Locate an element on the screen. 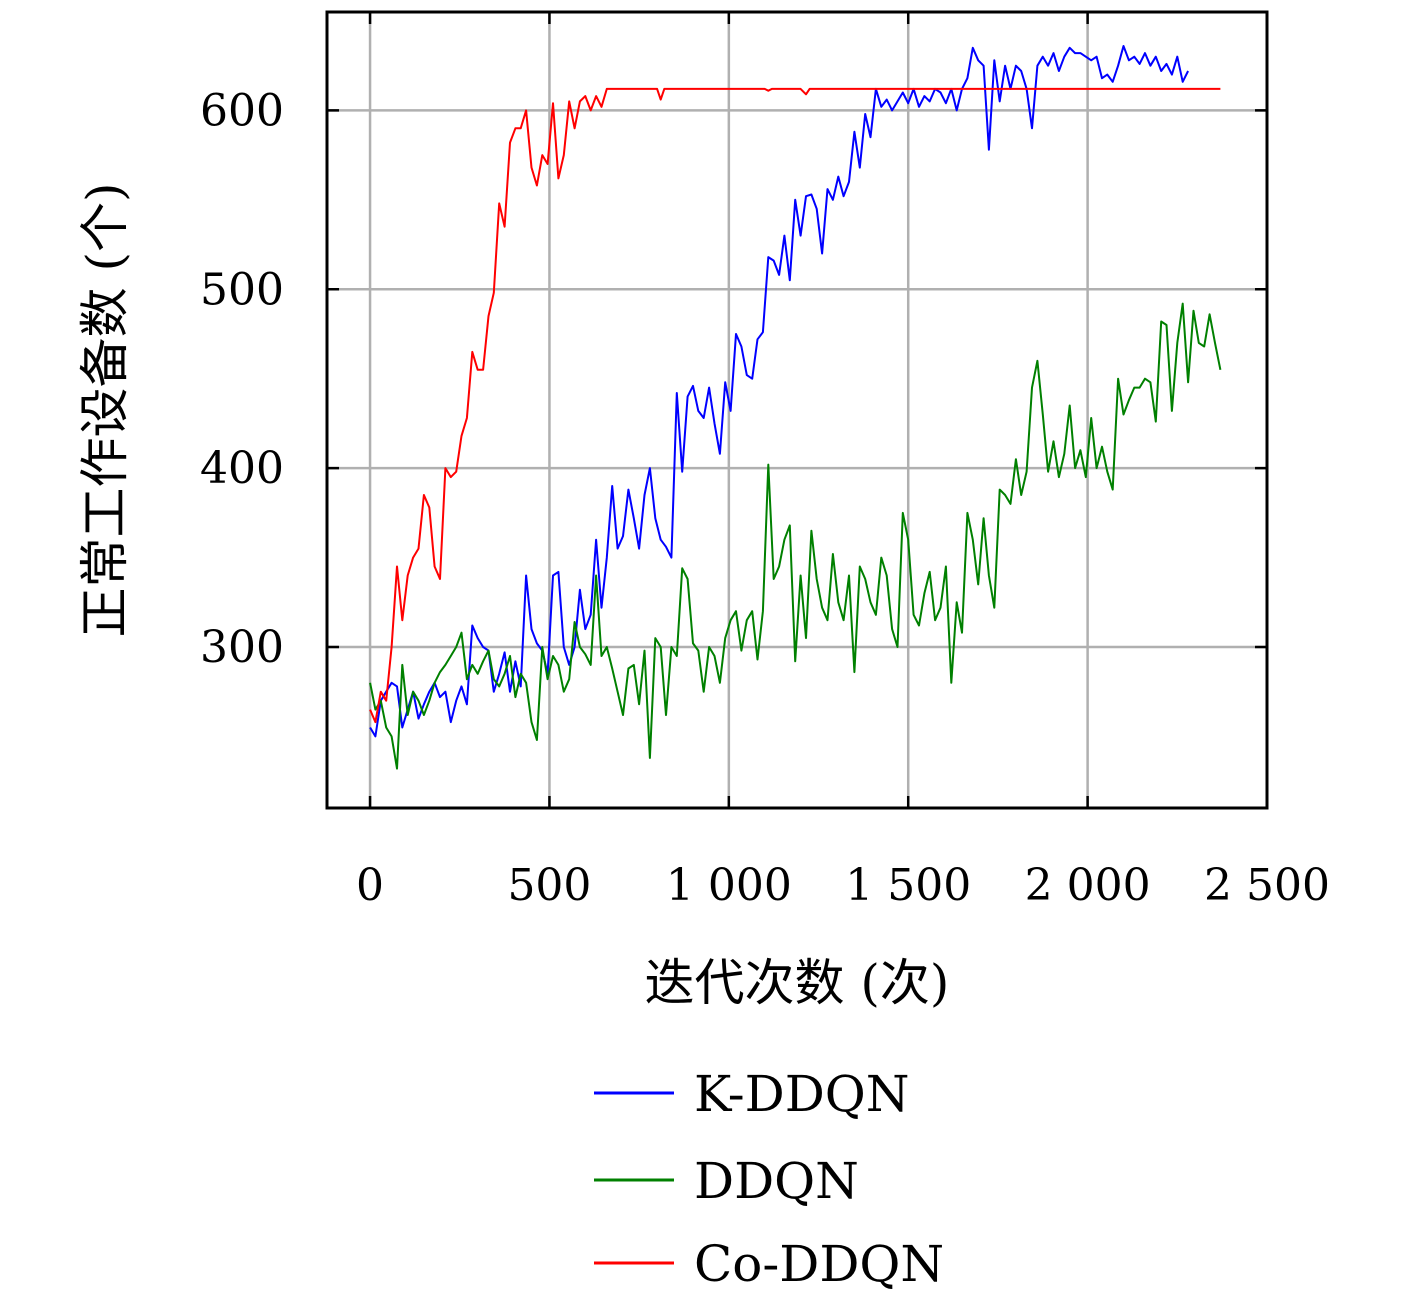 This screenshot has height=1306, width=1417. x-tick-label: 1 500 is located at coordinates (908, 885).